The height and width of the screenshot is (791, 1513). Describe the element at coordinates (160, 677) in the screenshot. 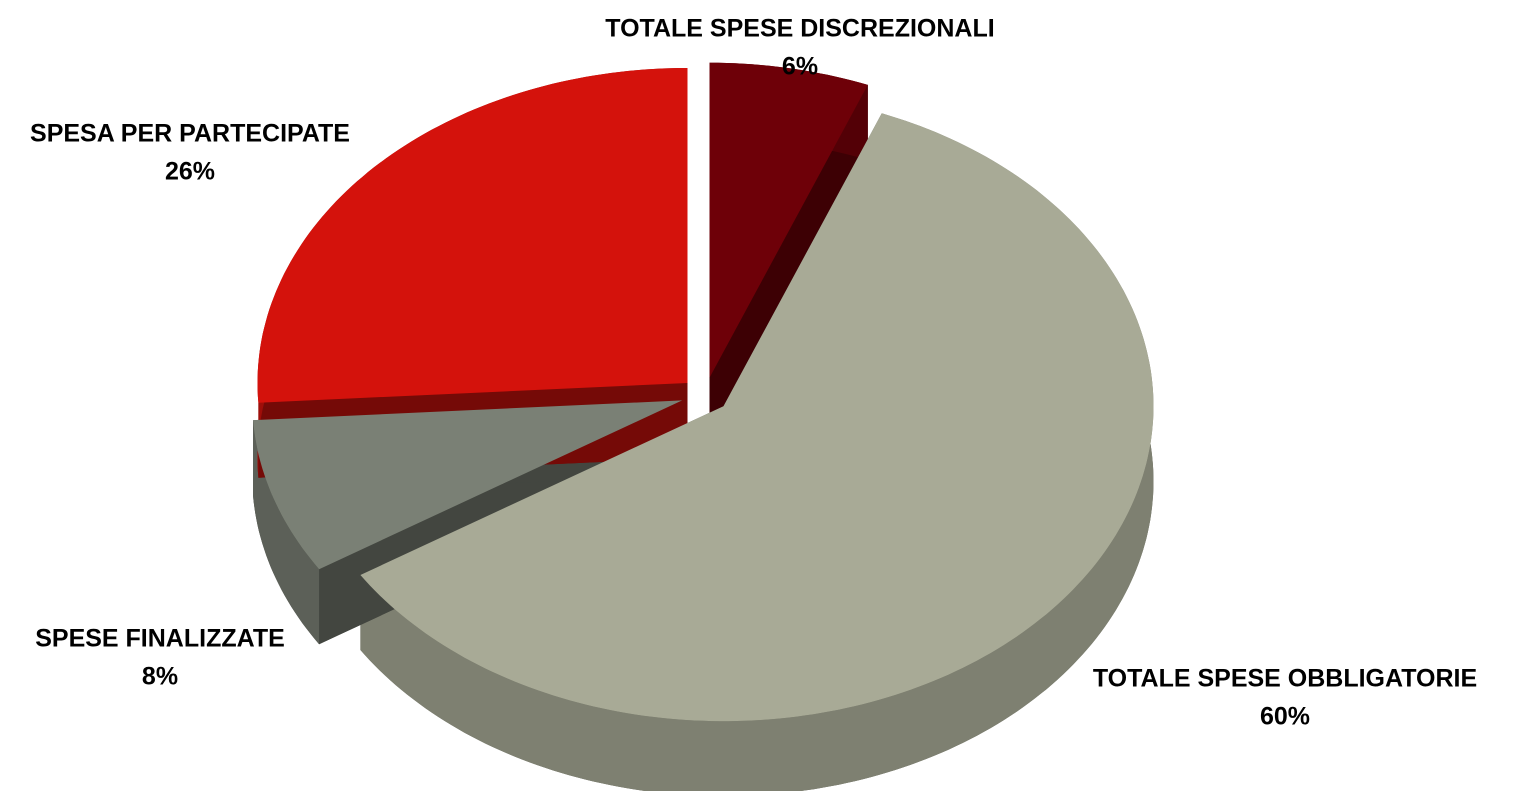

I see `slice-value-label: 8%` at that location.